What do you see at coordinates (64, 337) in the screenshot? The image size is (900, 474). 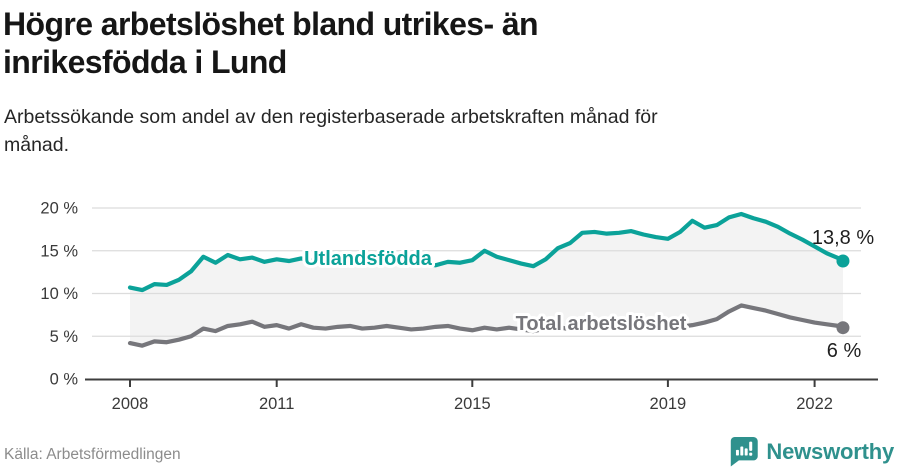 I see `y-tick-label-5: 5 %` at bounding box center [64, 337].